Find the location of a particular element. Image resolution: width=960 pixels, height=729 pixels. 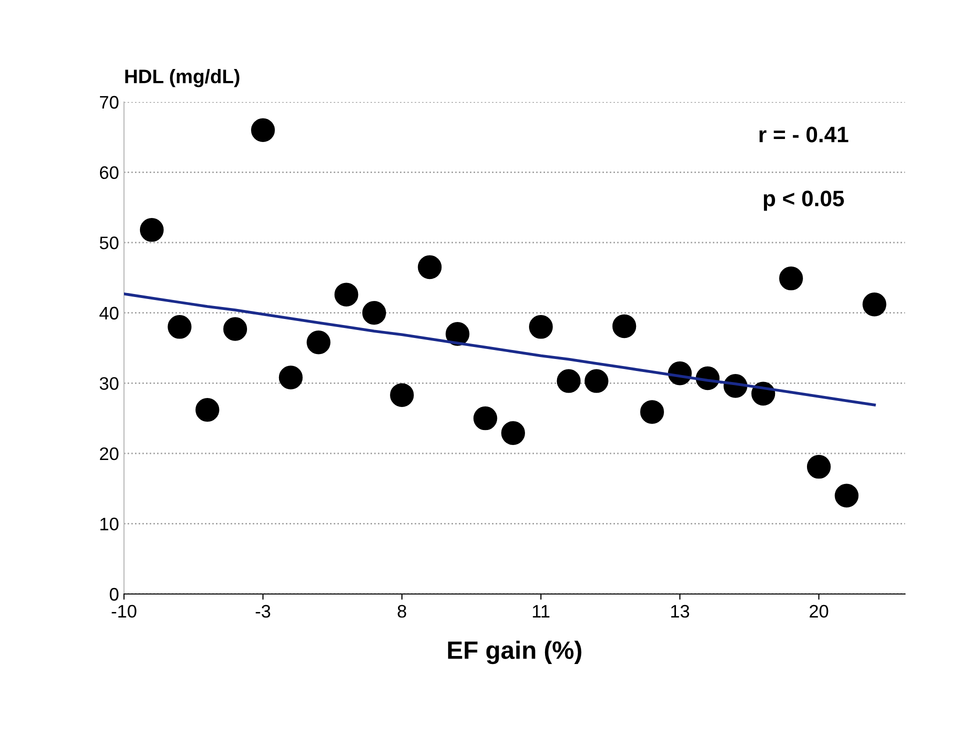

x-tick-label: -3 is located at coordinates (263, 611).